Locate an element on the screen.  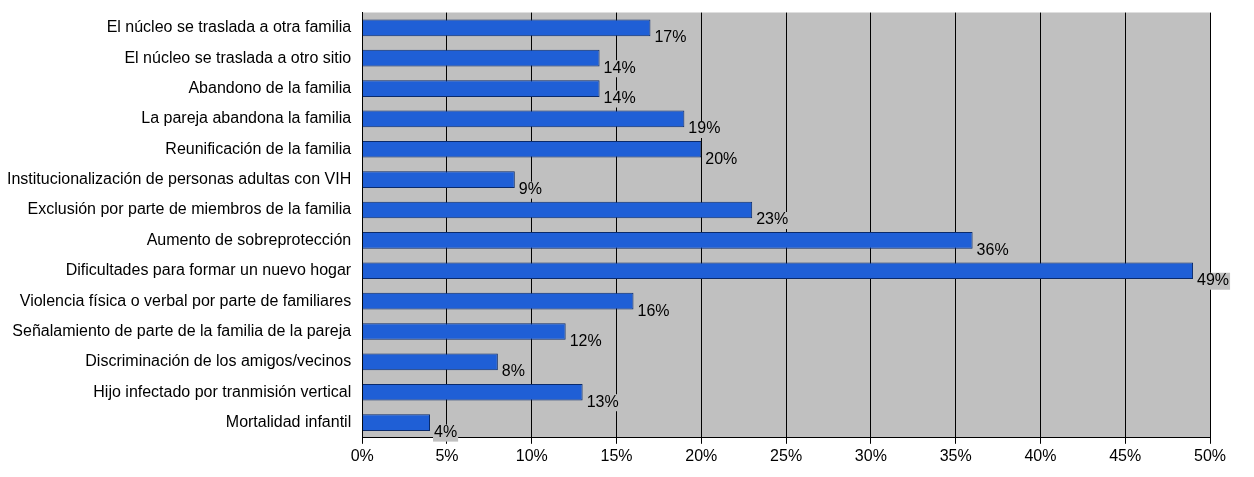
x-tick-label: 45% is located at coordinates (1125, 455).